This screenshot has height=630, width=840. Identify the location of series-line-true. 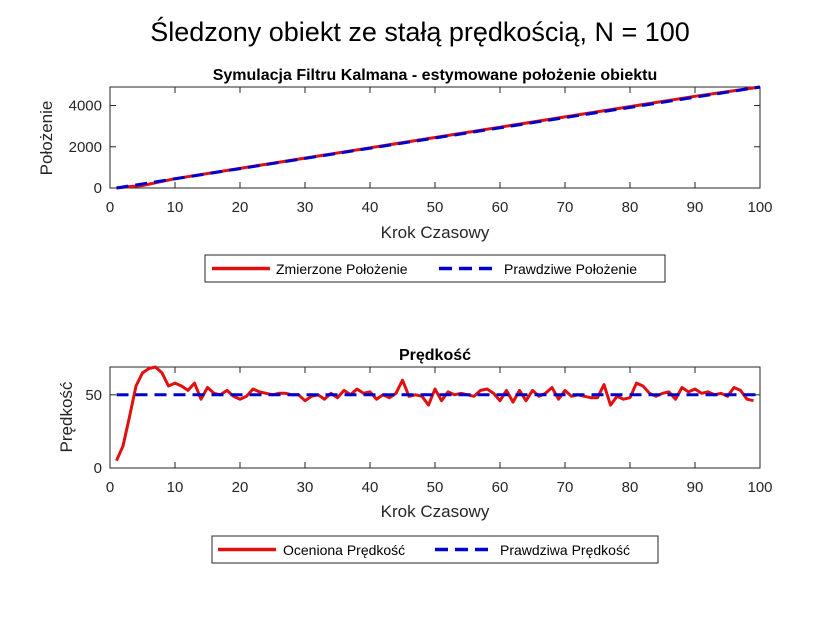
(438, 137).